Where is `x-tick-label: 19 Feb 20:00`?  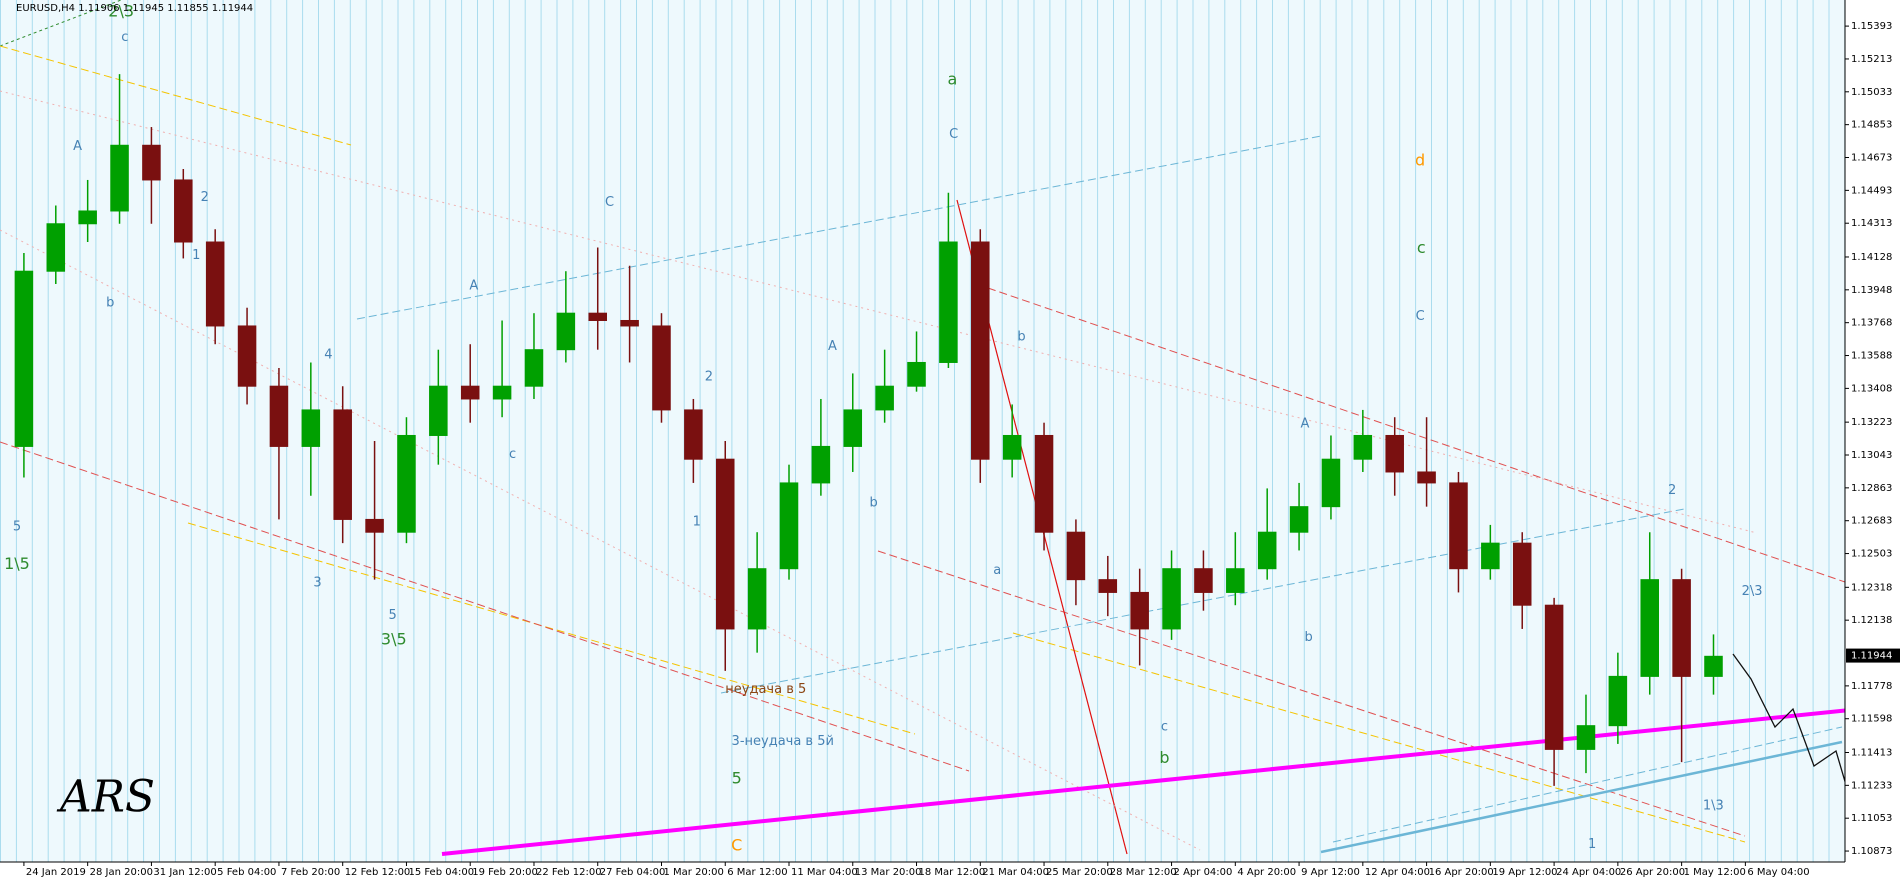
x-tick-label: 19 Feb 20:00 is located at coordinates (505, 872).